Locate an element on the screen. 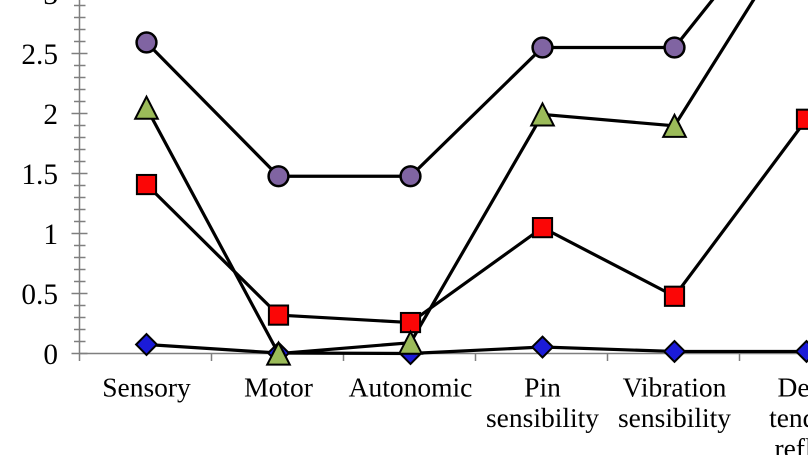 The width and height of the screenshot is (808, 455). svg-text: Deep is located at coordinates (792, 386).